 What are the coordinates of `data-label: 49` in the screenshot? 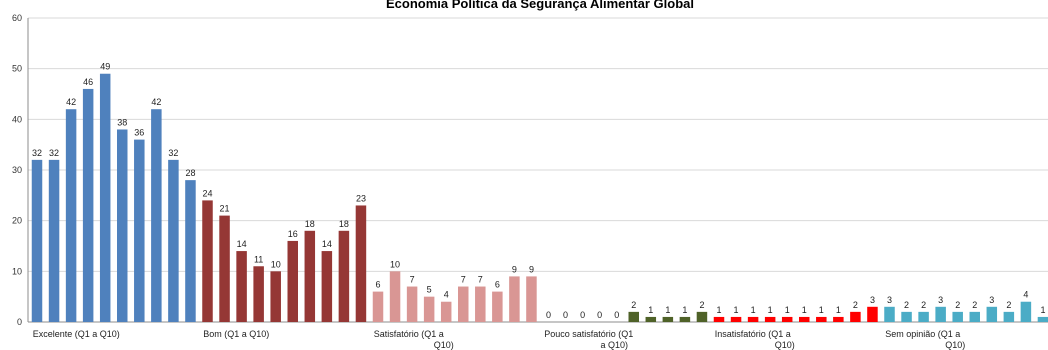 It's located at (105, 67).